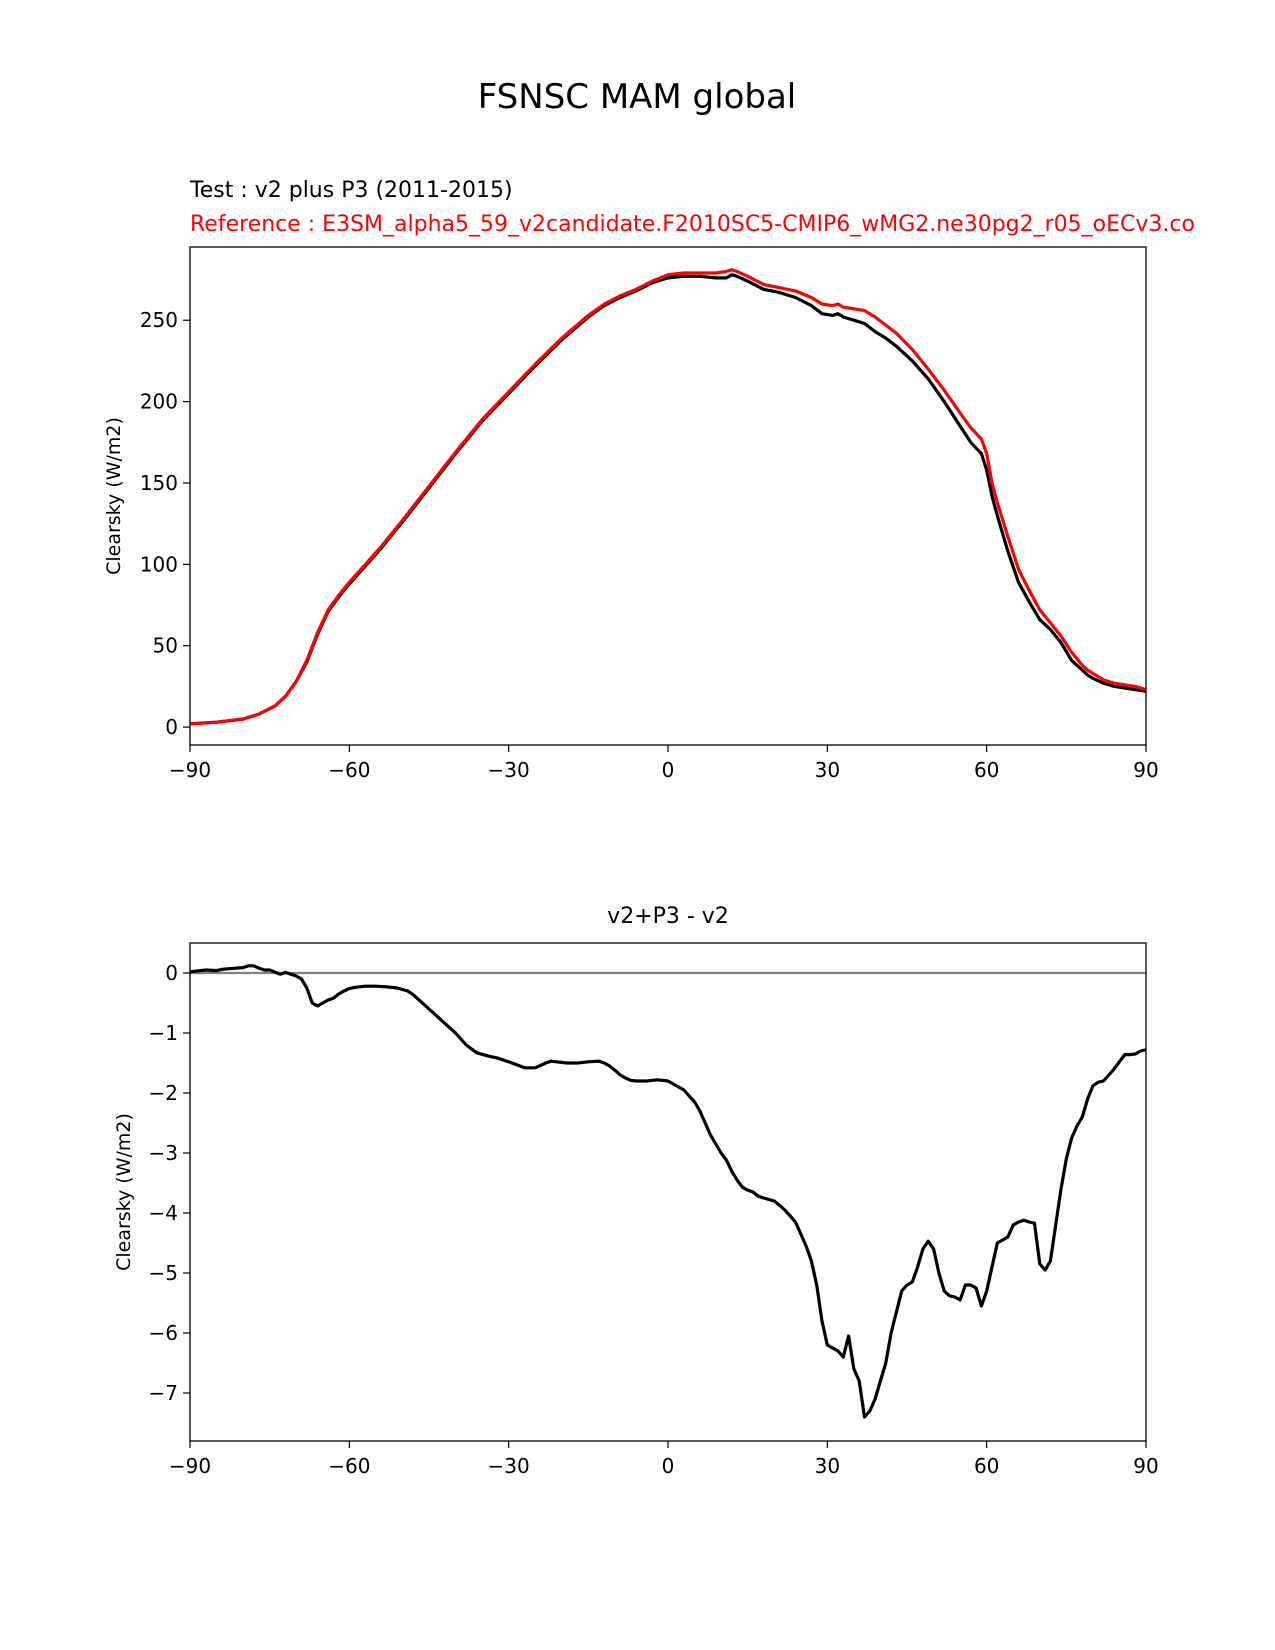 This screenshot has height=1650, width=1275. I want to click on top-y-tick-label: 100, so click(159, 564).